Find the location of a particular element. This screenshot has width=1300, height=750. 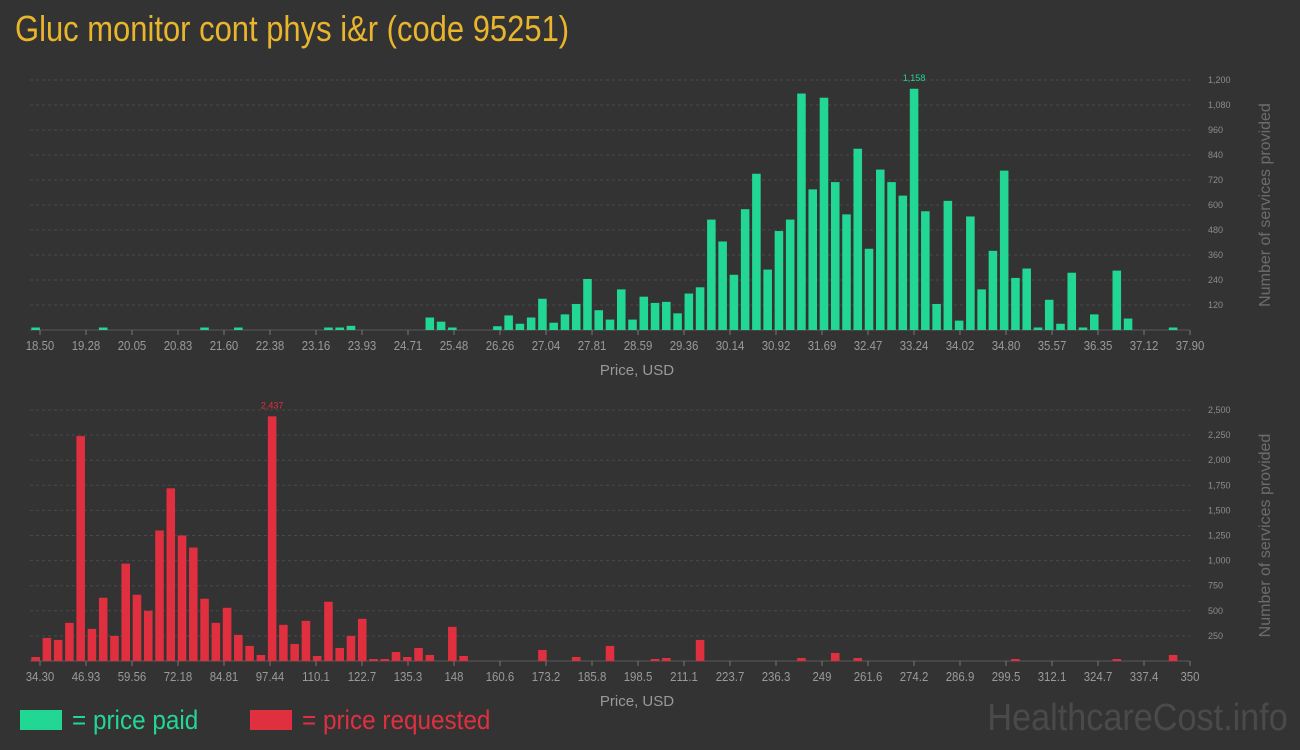

requested-y-tick-label: 500 is located at coordinates (1215, 611).